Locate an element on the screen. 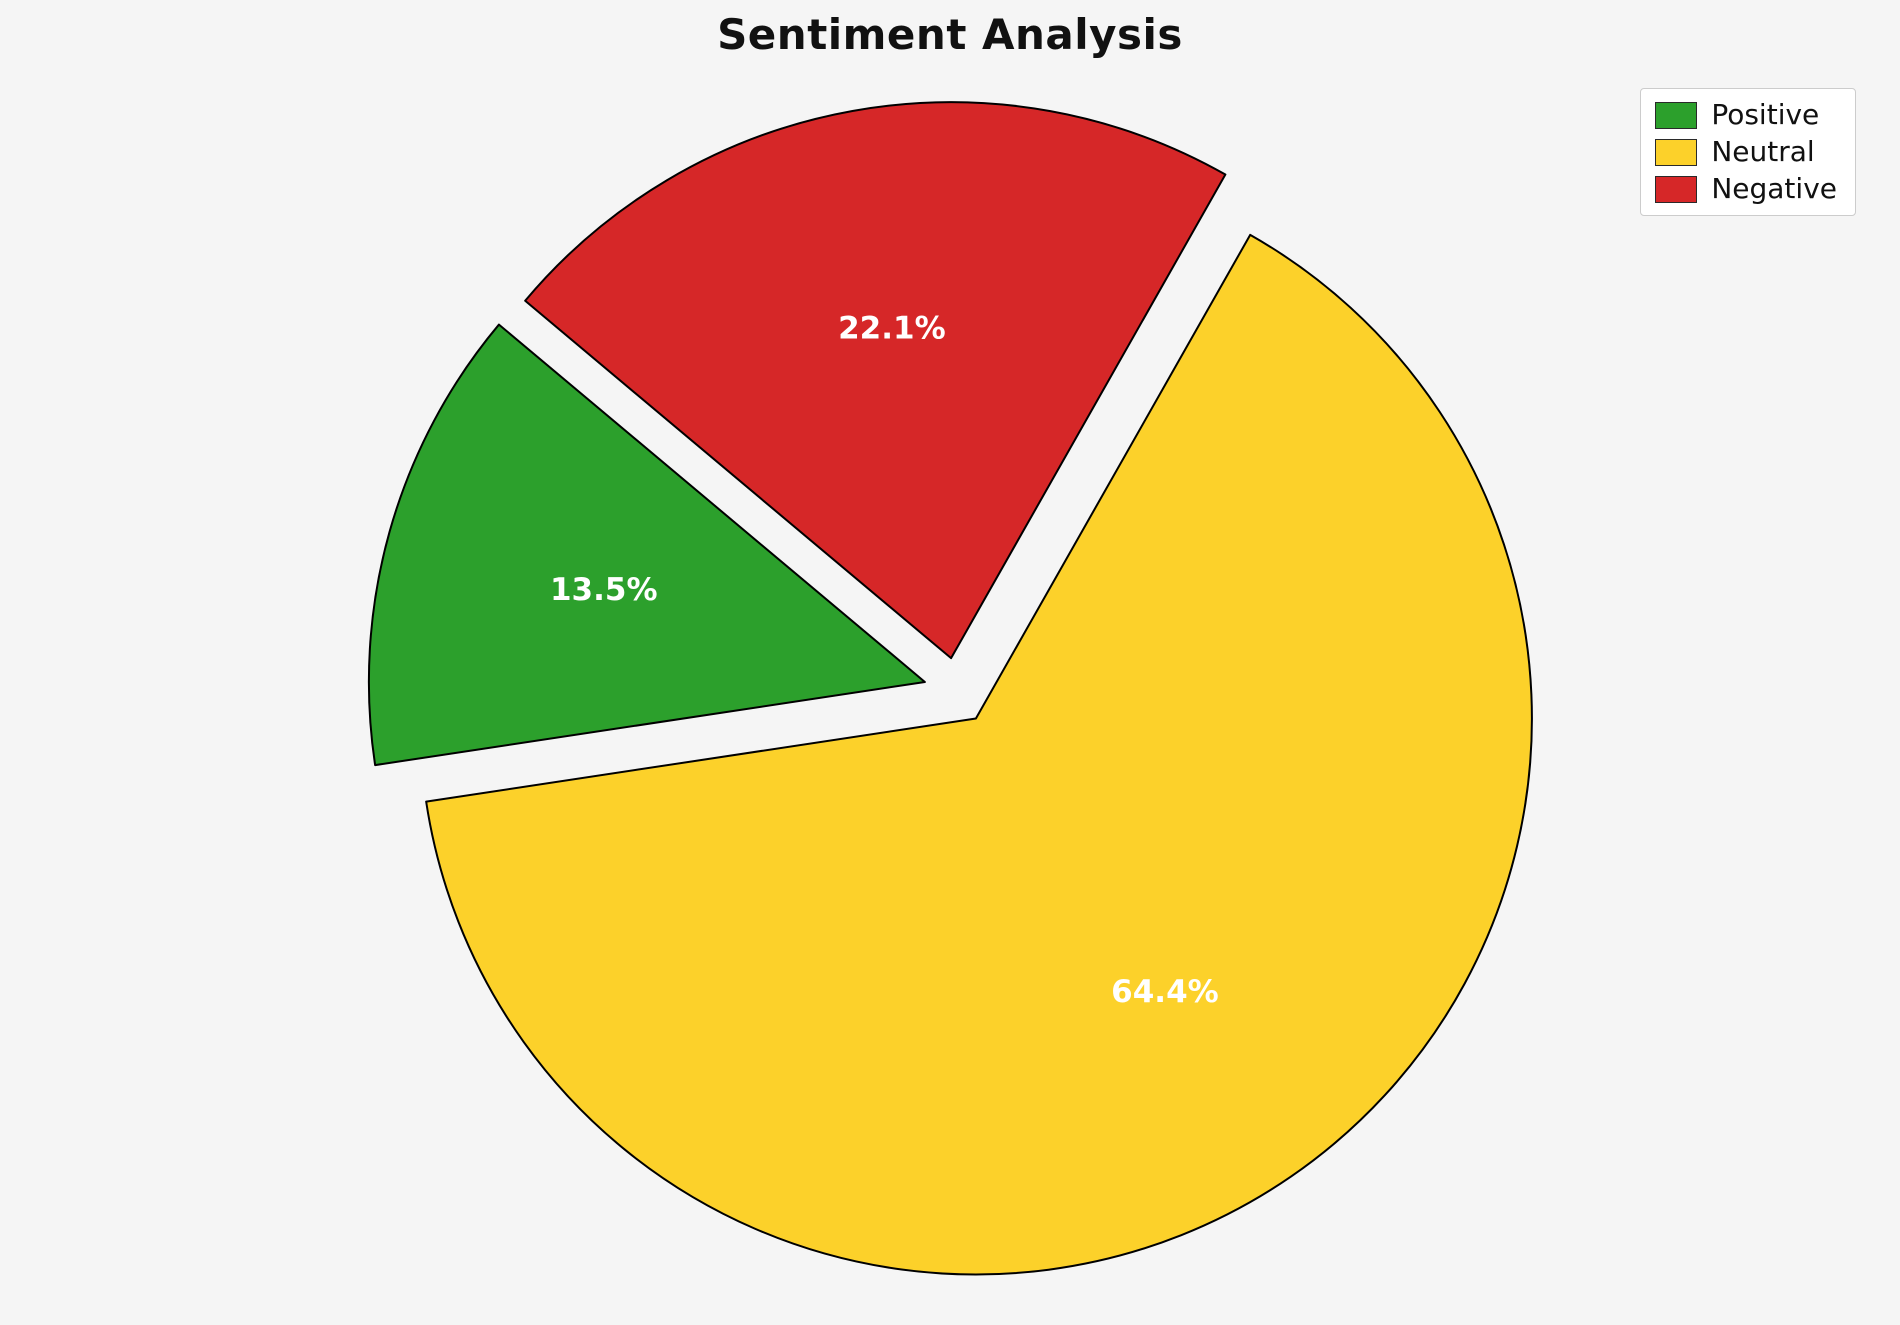 The height and width of the screenshot is (1325, 1900). legend-label-negative: Negative is located at coordinates (1774, 188).